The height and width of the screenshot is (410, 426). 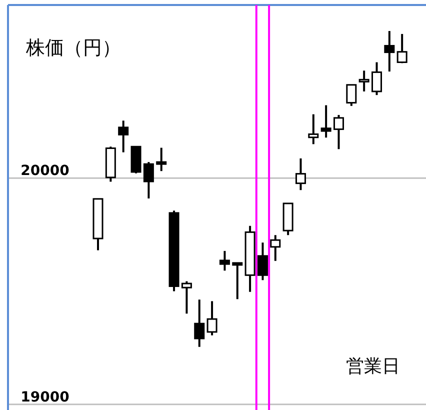 What do you see at coordinates (45, 397) in the screenshot?
I see `y-tick-label: 19000` at bounding box center [45, 397].